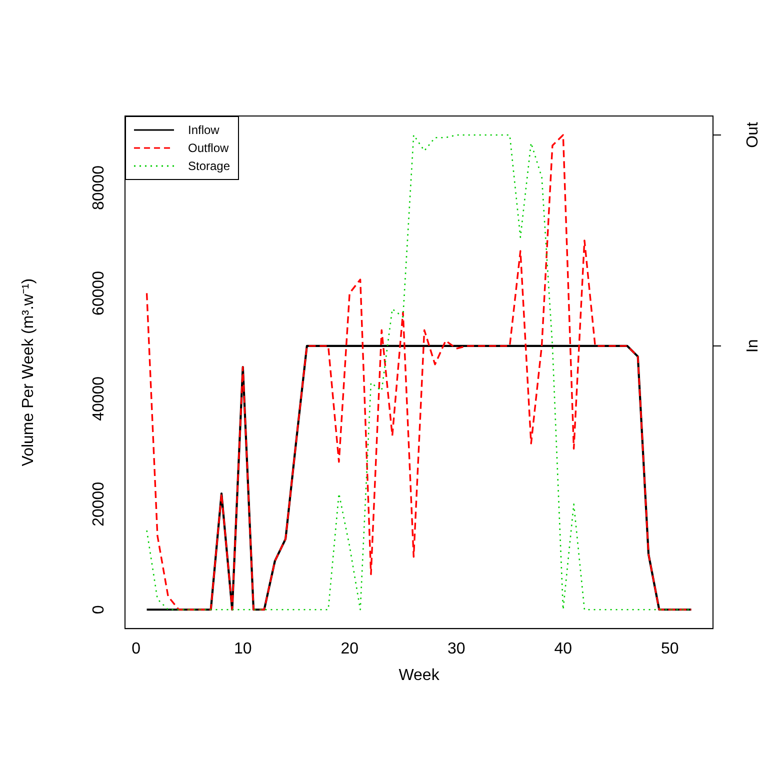 This screenshot has height=767, width=769. I want to click on y-tick-label: 20000, so click(99, 504).